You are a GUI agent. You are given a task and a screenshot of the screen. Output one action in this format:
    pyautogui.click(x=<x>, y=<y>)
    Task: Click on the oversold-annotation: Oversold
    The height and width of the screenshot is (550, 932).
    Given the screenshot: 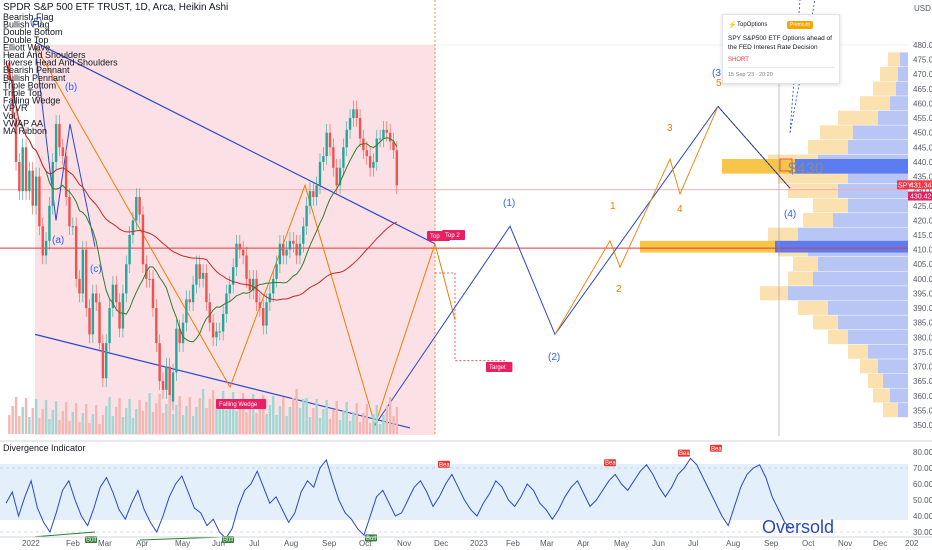 What is the action you would take?
    pyautogui.click(x=798, y=527)
    